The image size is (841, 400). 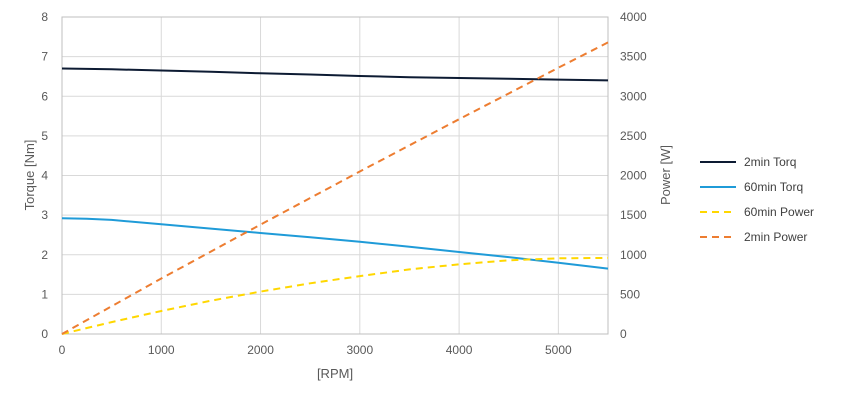 What do you see at coordinates (335, 373) in the screenshot?
I see `x-axis-title: [RPM]` at bounding box center [335, 373].